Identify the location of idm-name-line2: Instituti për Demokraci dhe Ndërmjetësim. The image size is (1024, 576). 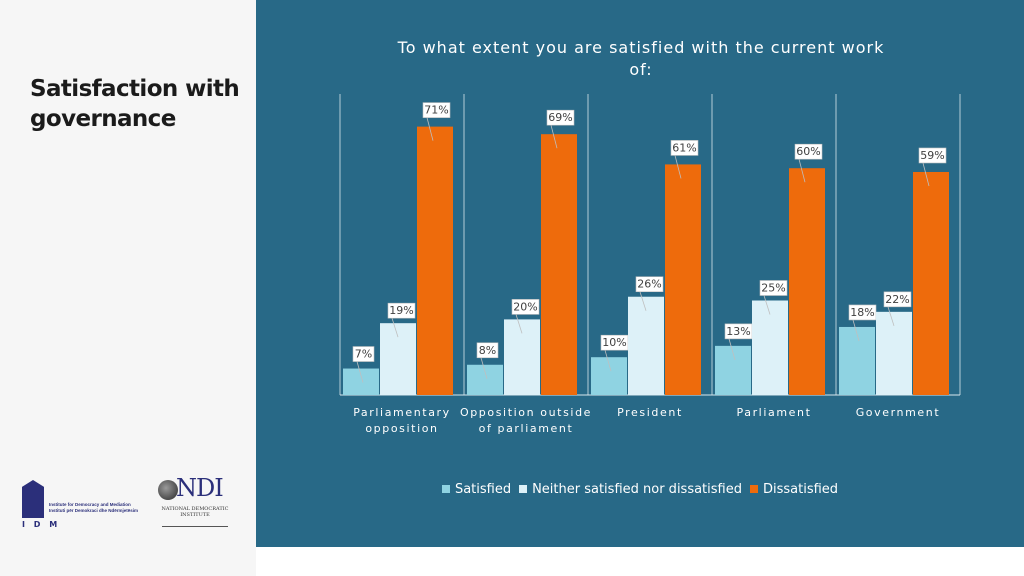
(94, 510).